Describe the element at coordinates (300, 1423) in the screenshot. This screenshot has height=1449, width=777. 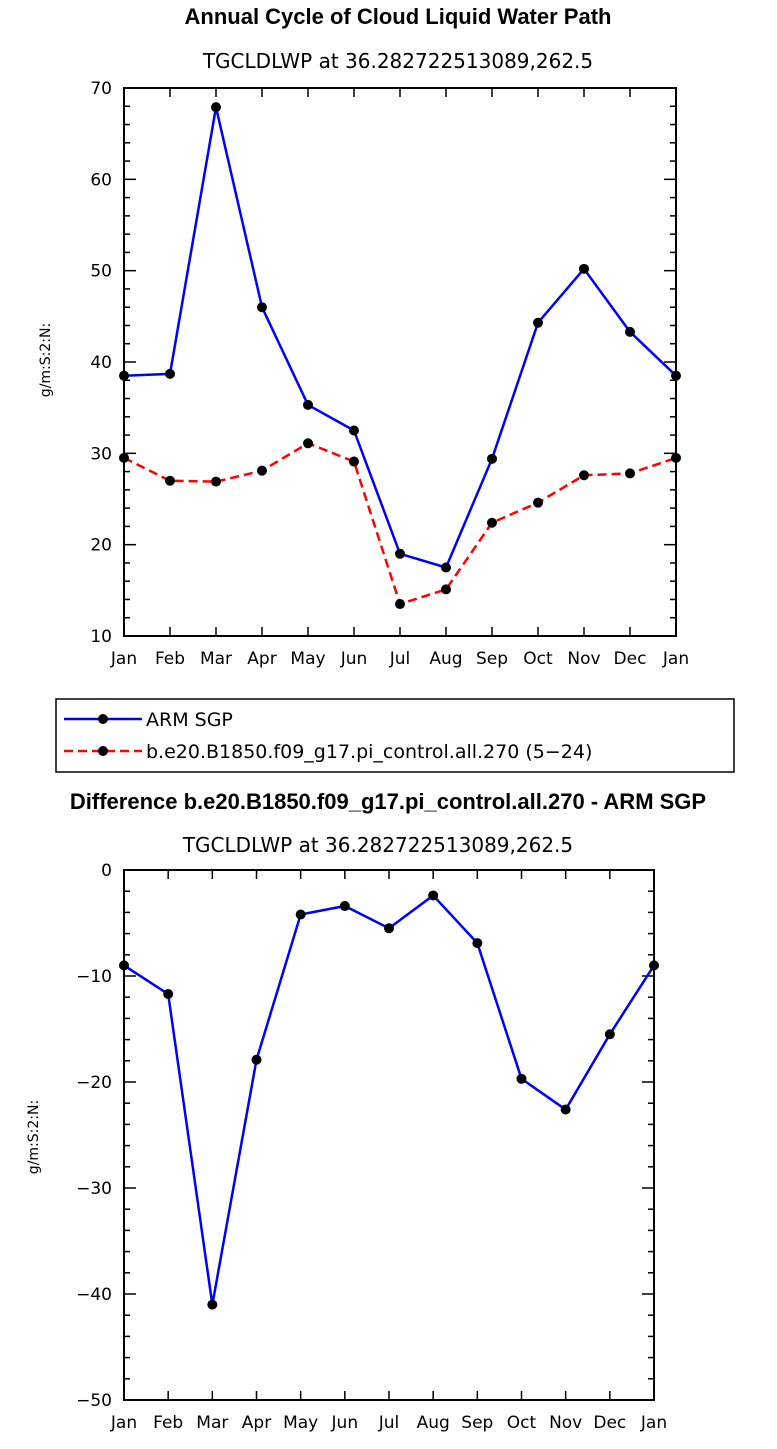
I see `panel-2-xtick-label: May` at that location.